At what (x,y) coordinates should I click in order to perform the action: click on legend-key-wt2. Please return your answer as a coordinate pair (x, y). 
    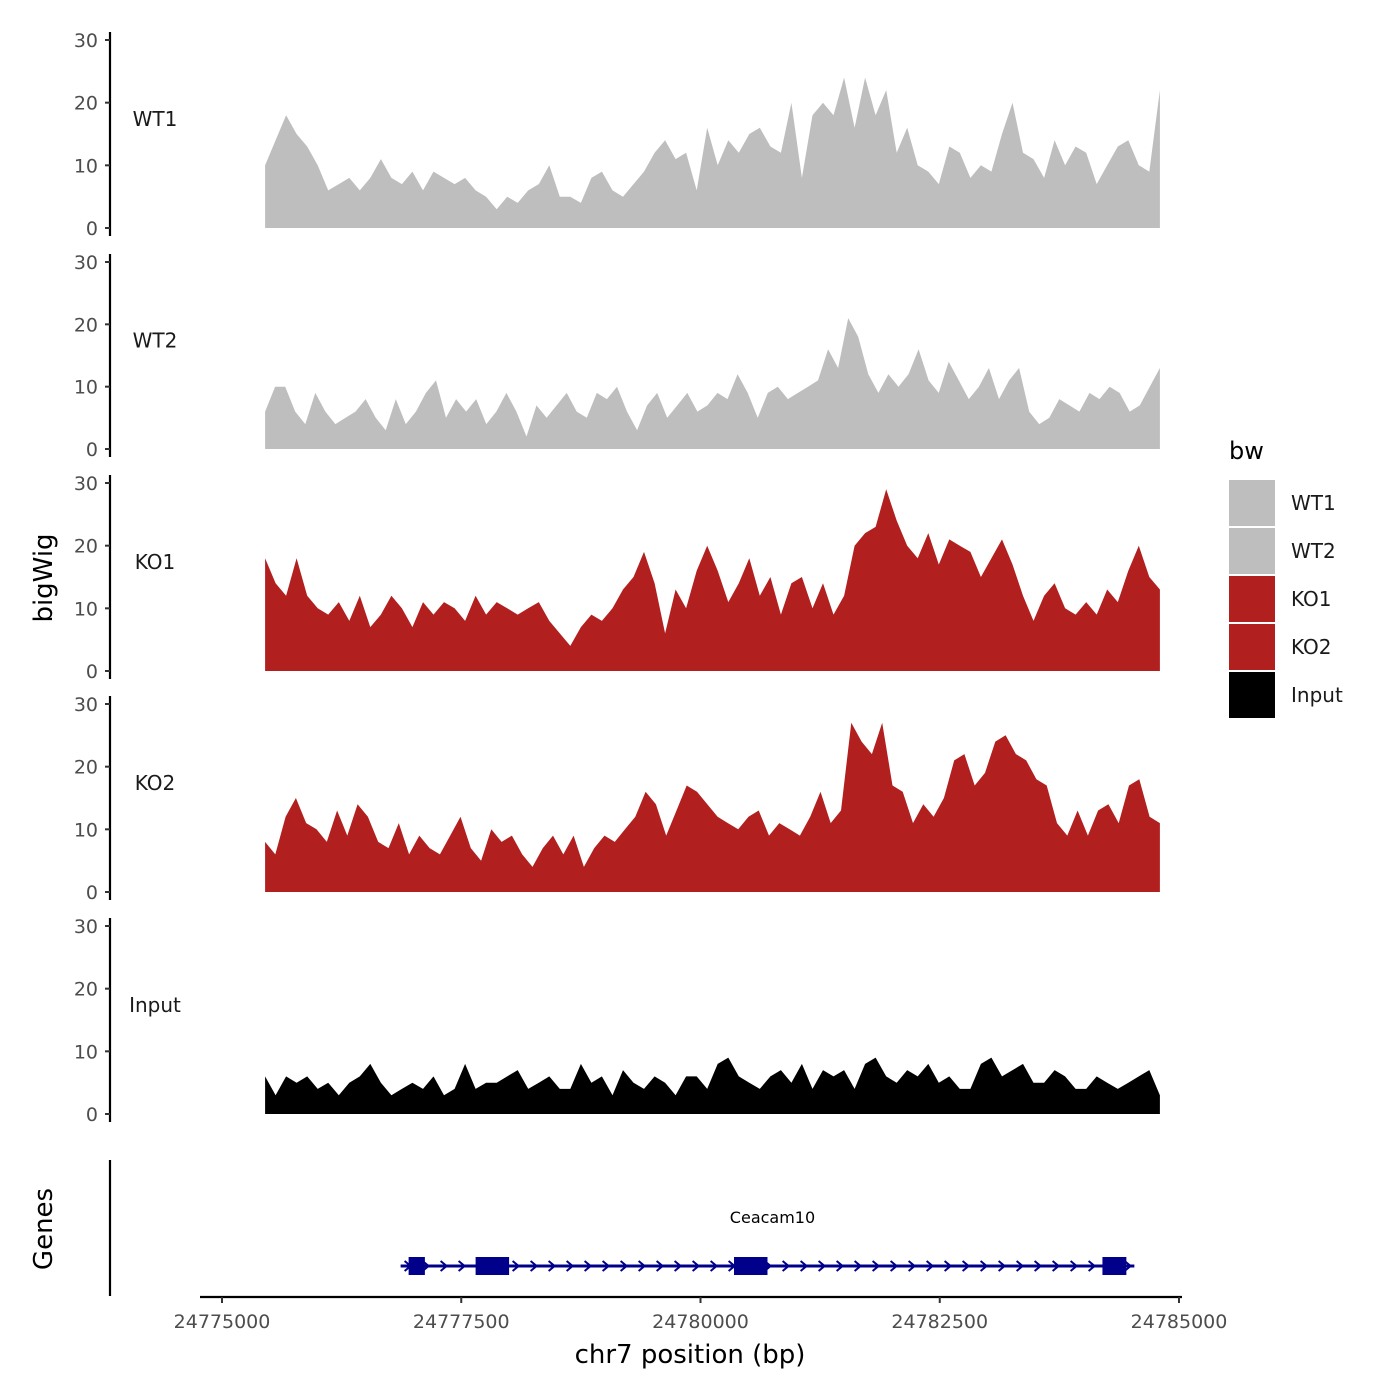
    Looking at the image, I should click on (1252, 551).